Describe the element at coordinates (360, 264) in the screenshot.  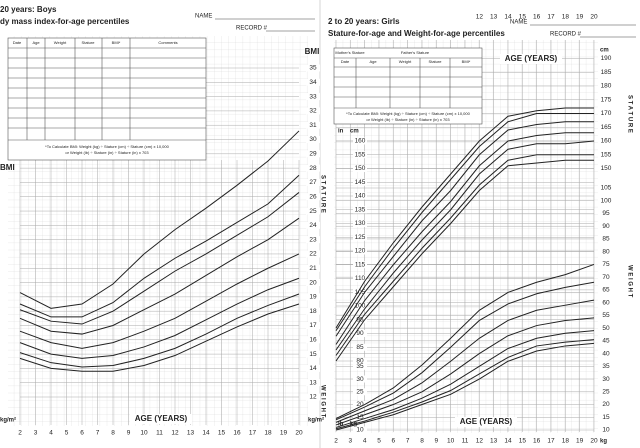
I see `y-tick-label: 115` at that location.